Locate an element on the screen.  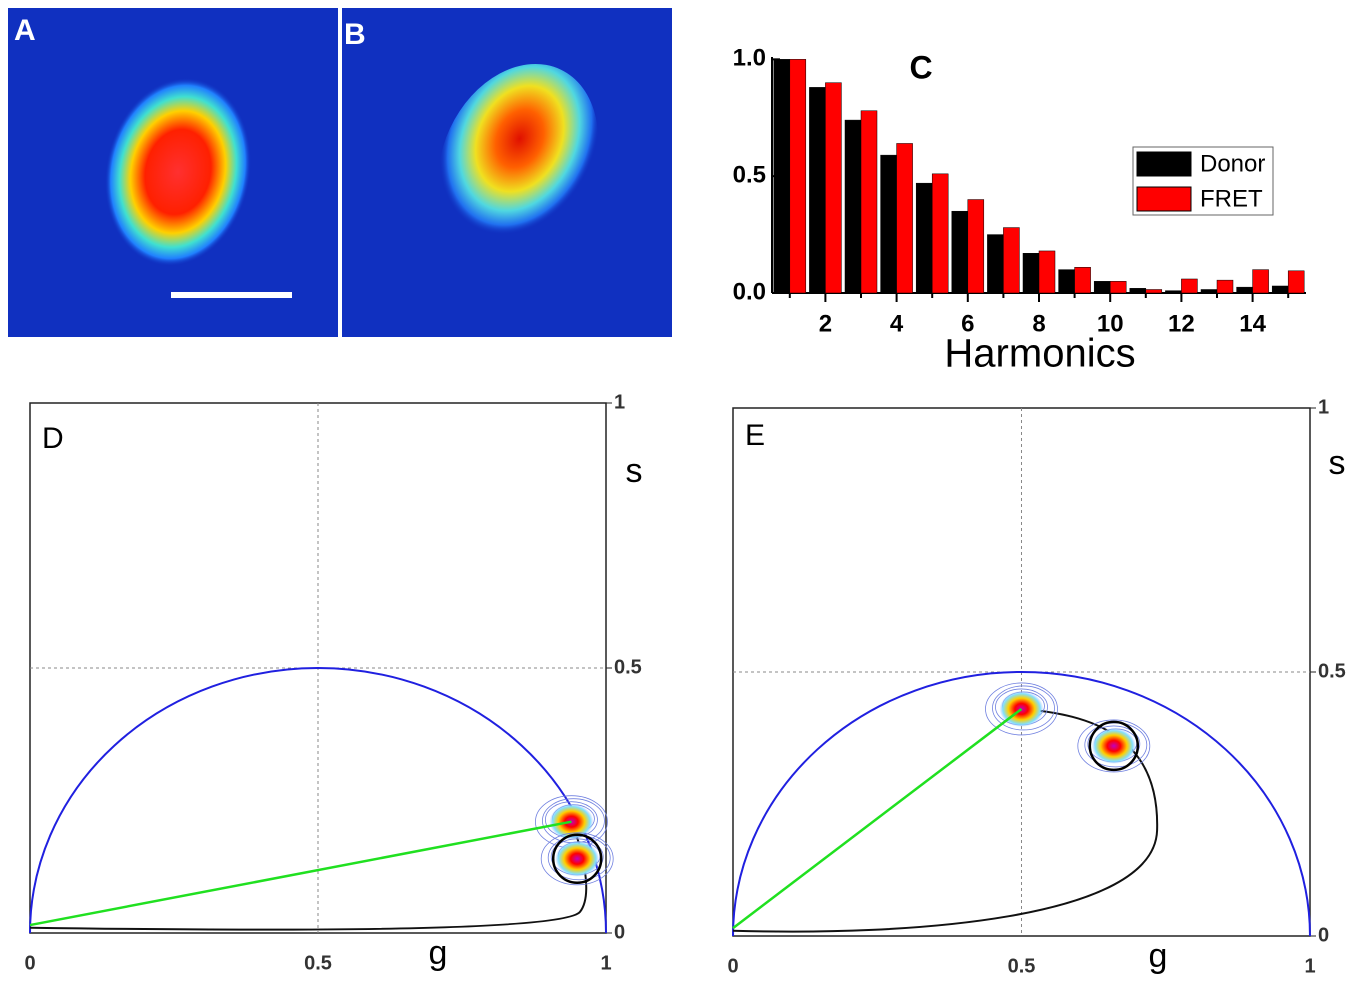
semicircle is located at coordinates (1021, 804).